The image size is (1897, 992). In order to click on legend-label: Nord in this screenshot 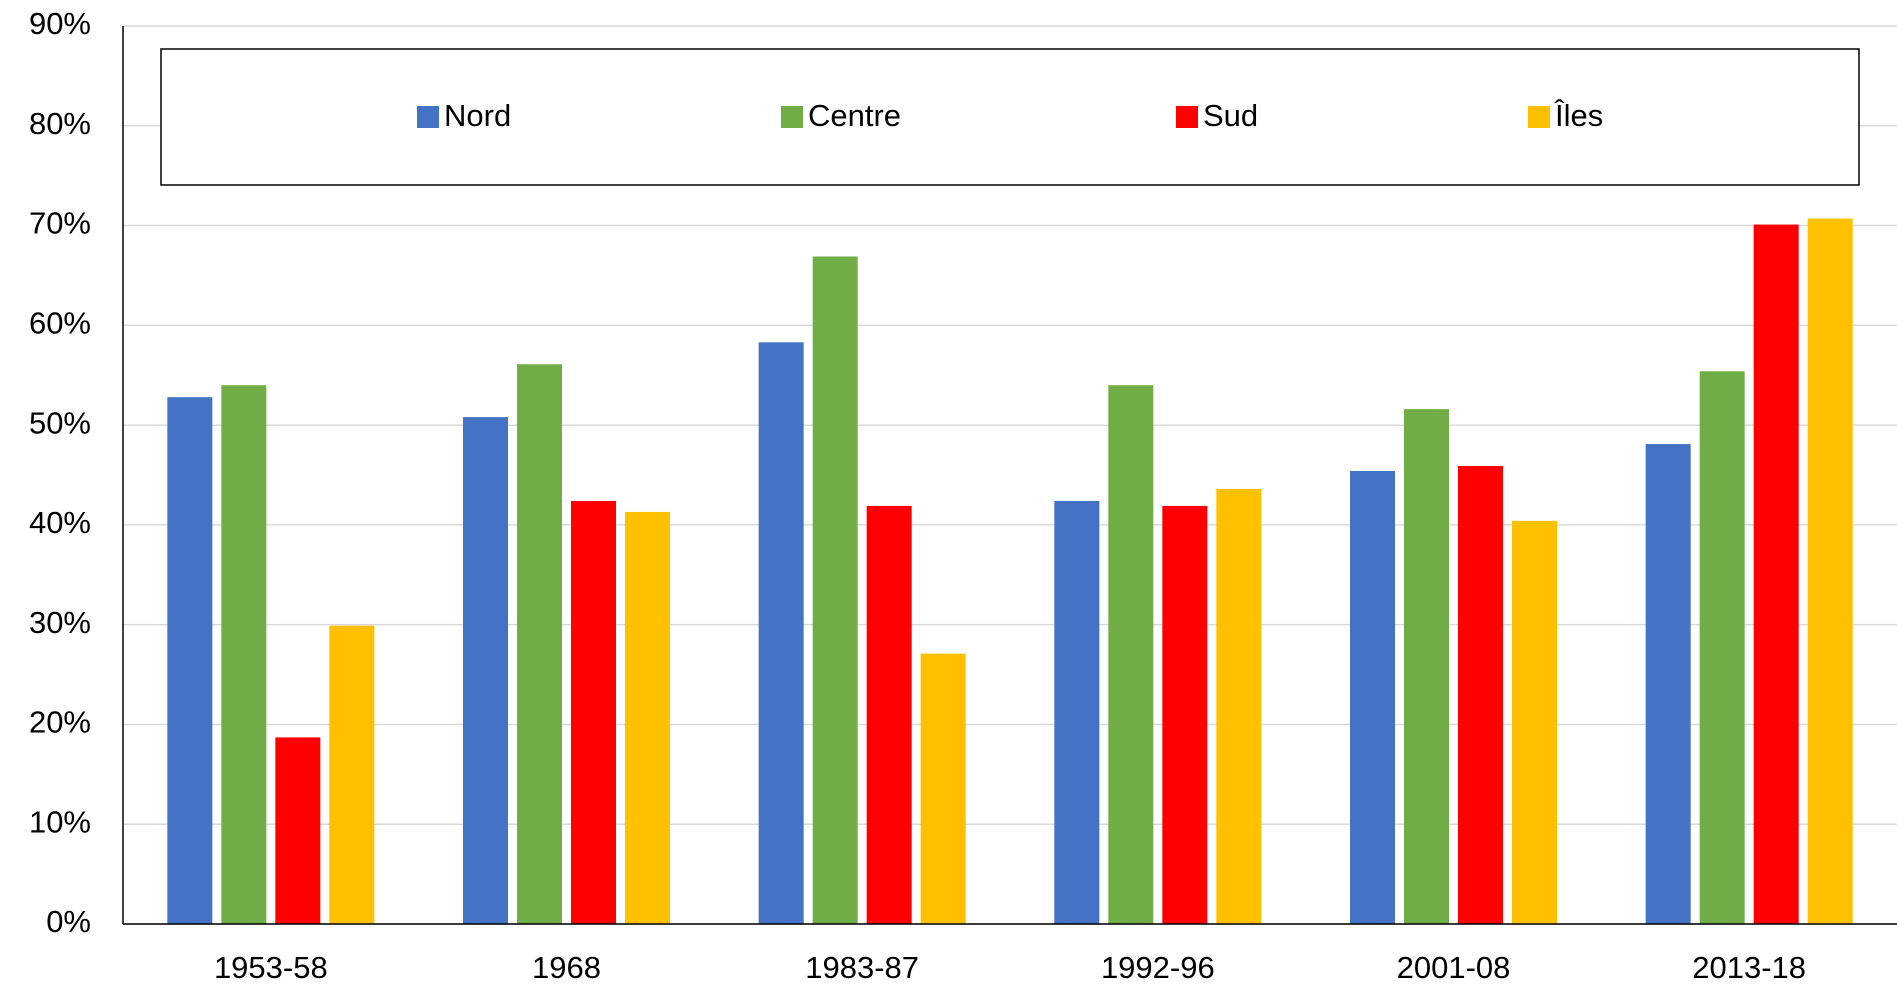, I will do `click(477, 115)`.